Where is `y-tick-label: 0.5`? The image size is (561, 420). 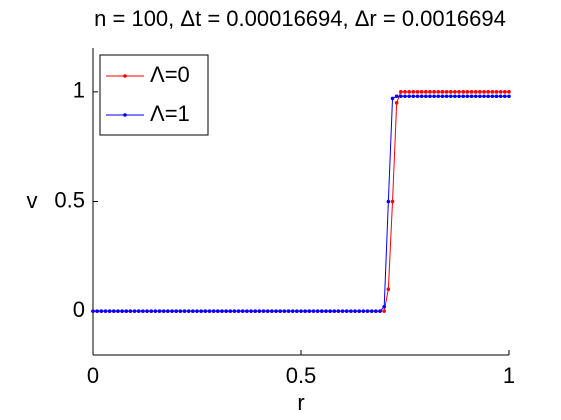
y-tick-label: 0.5 is located at coordinates (69, 199).